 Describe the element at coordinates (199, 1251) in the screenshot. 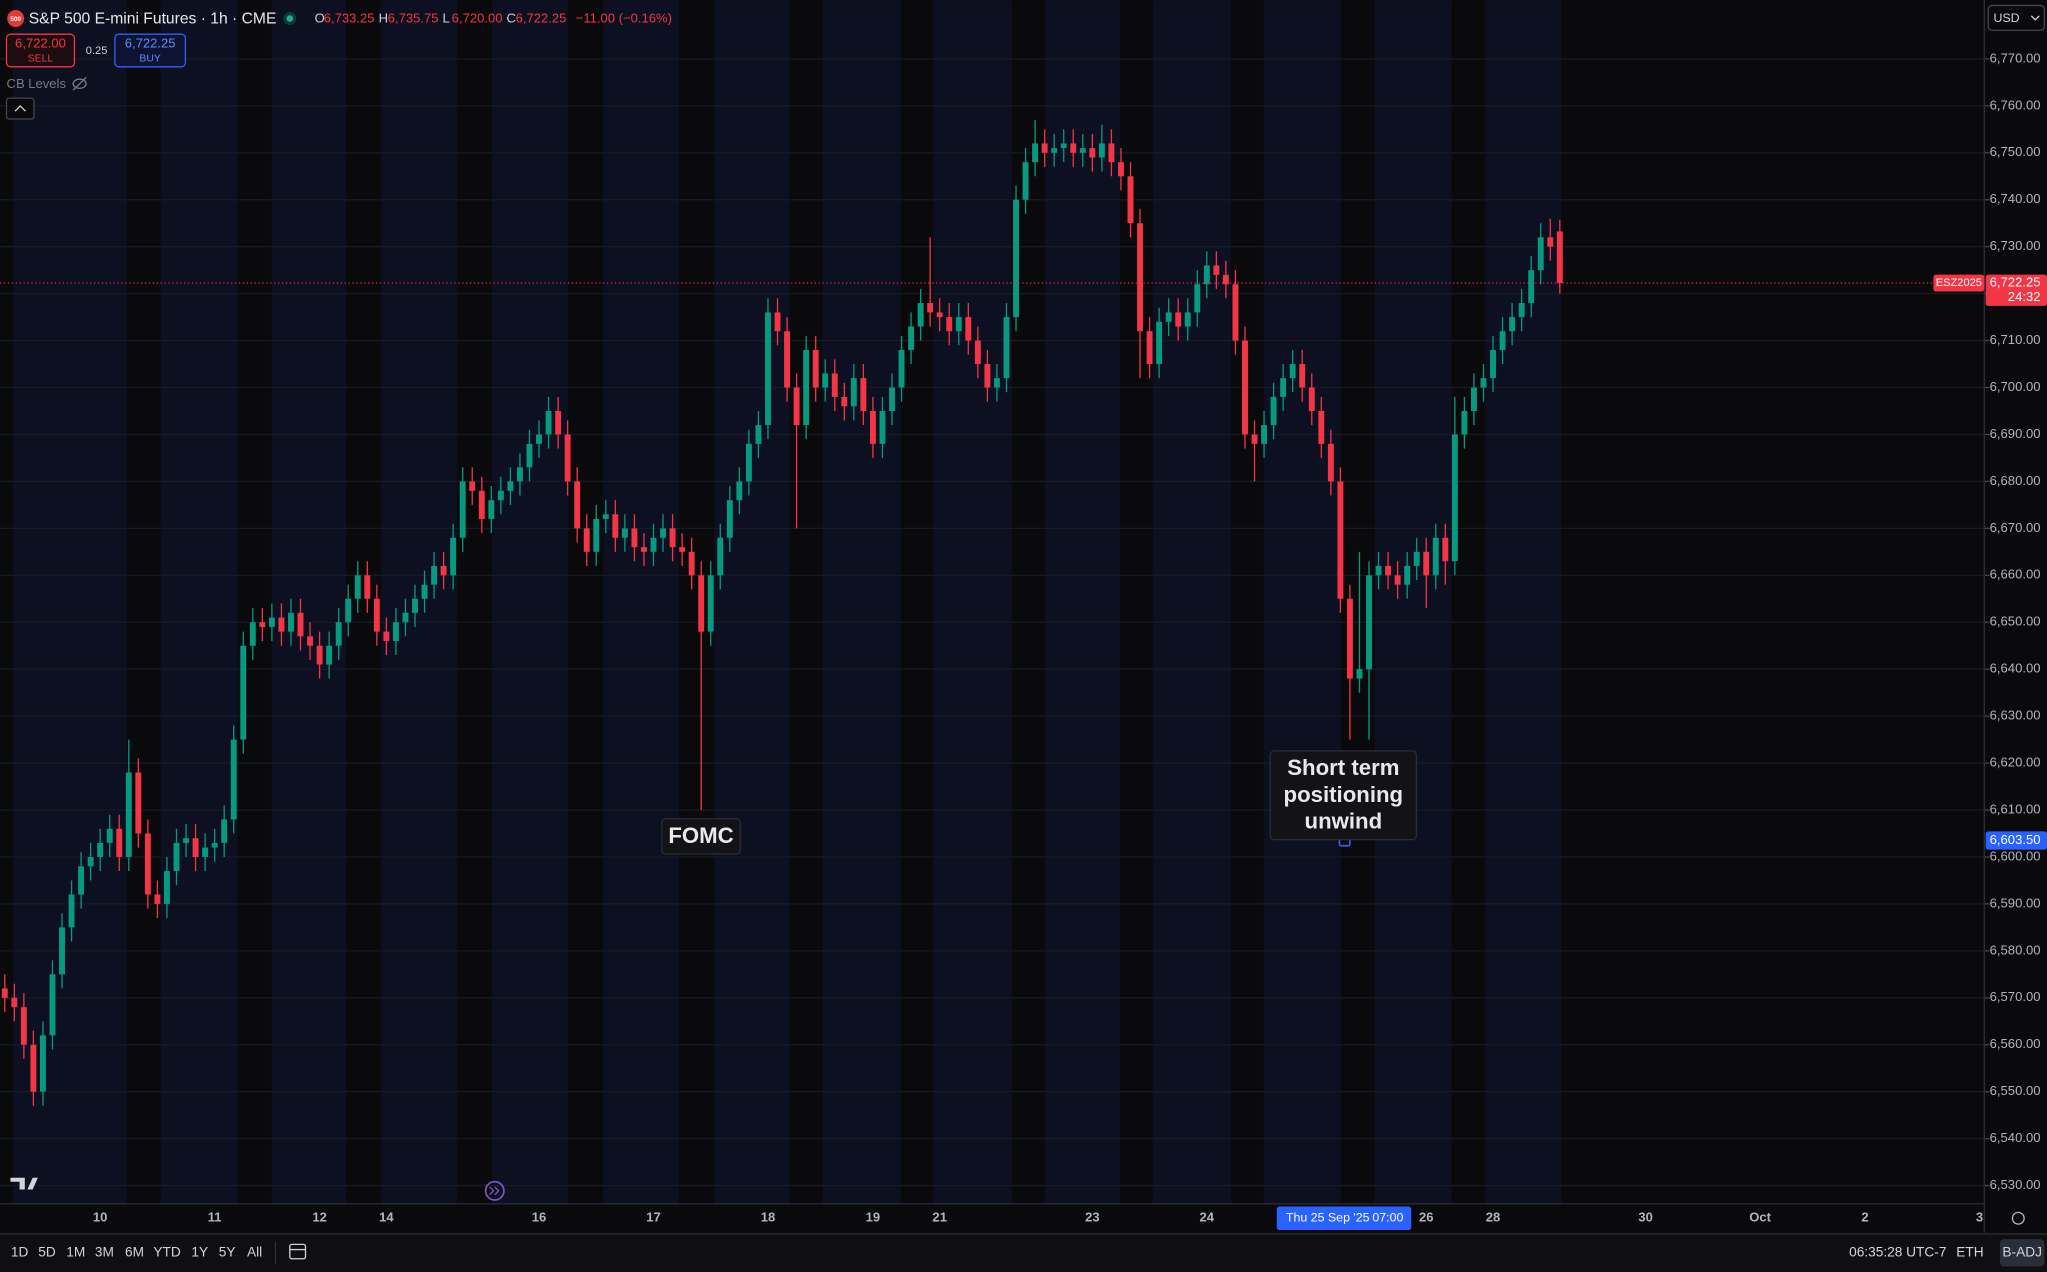

I see `range-button: 1Y` at that location.